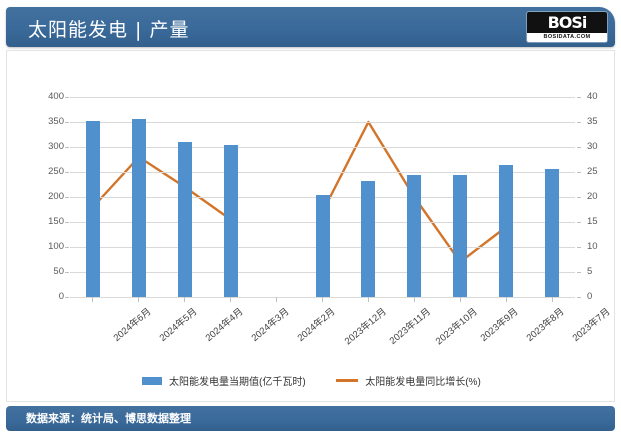 This screenshot has height=436, width=621. What do you see at coordinates (423, 382) in the screenshot?
I see `legend-label-line: 太阳能发电量同比增长(%)` at bounding box center [423, 382].